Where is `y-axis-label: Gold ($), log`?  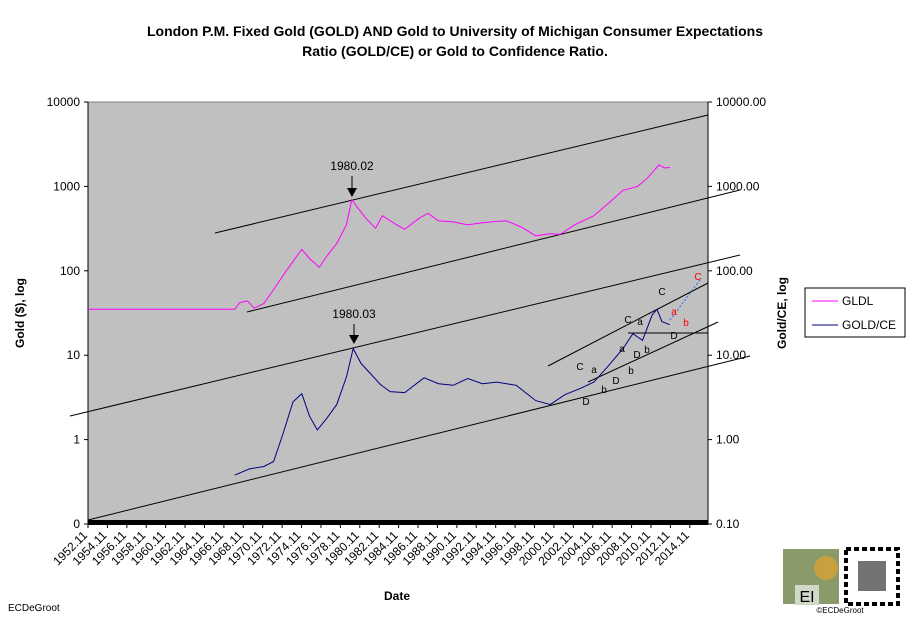
y-axis-label: Gold ($), log is located at coordinates (20, 313).